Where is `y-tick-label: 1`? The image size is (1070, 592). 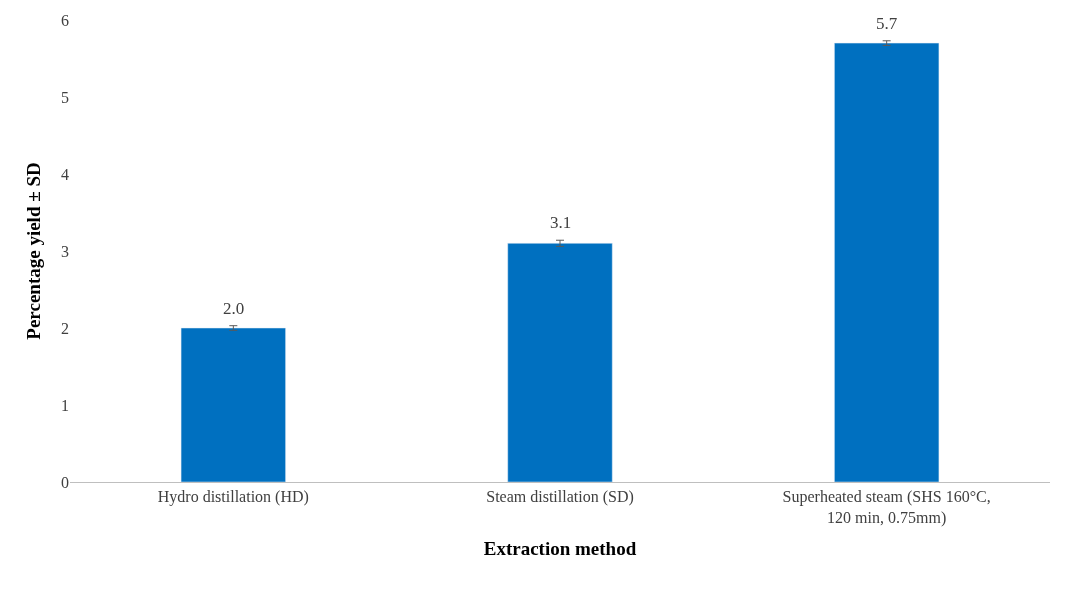 y-tick-label: 1 is located at coordinates (65, 405).